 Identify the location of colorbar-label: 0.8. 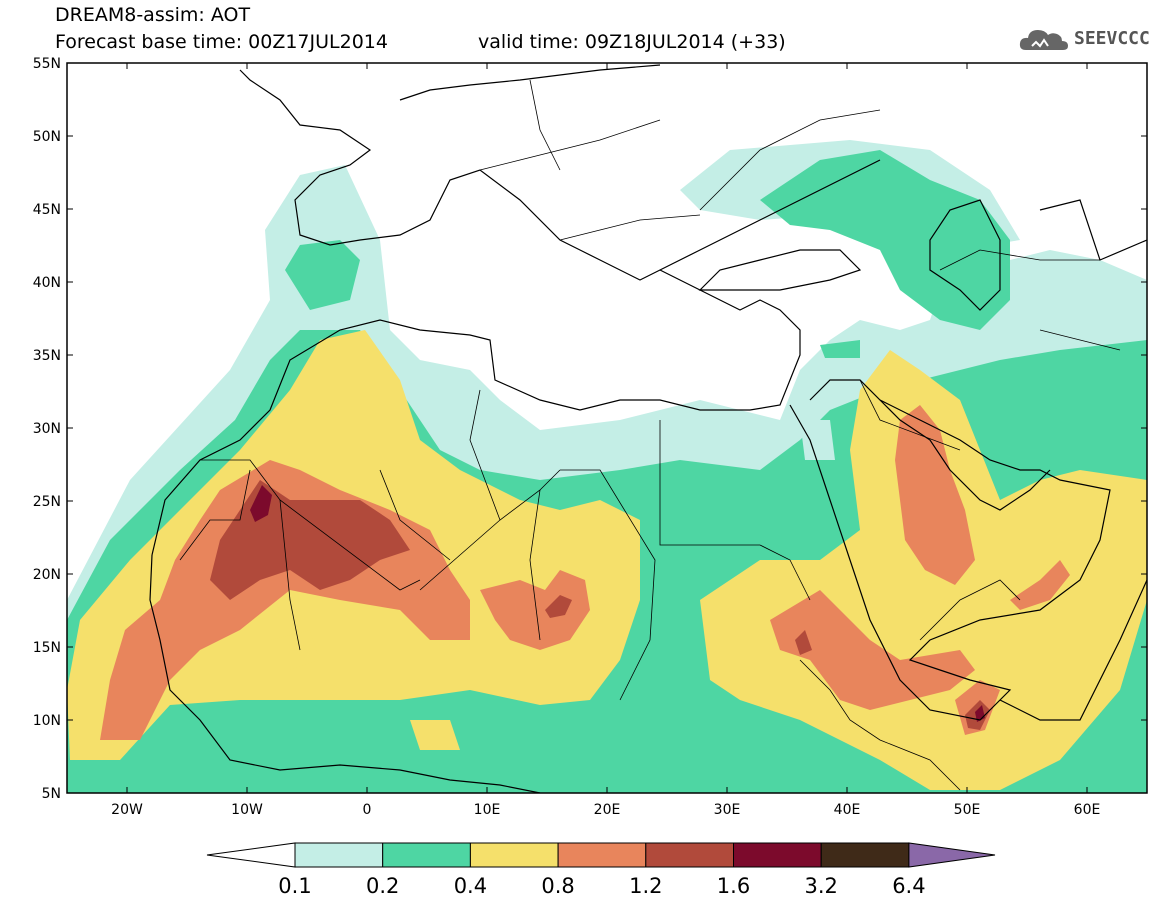
(557, 886).